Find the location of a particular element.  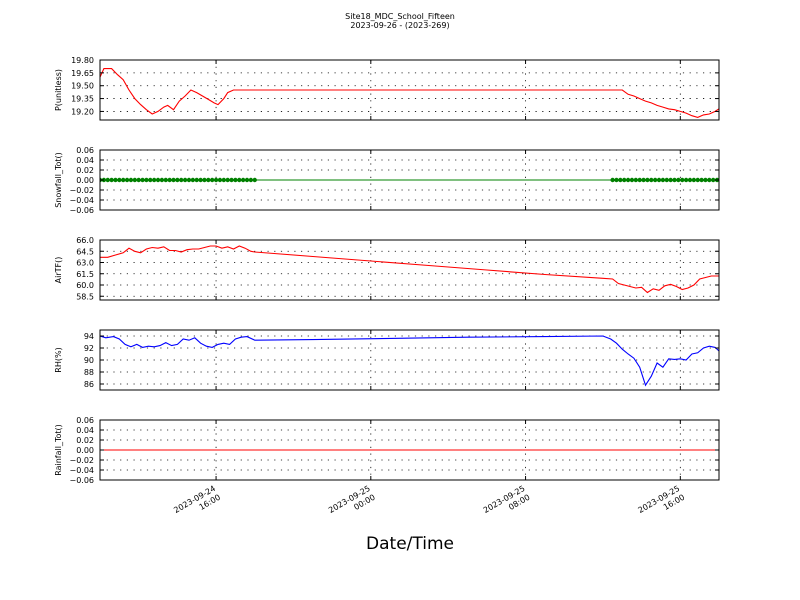

subplot-4: 94 92 90 88 86 RH(%) is located at coordinates (387, 360).